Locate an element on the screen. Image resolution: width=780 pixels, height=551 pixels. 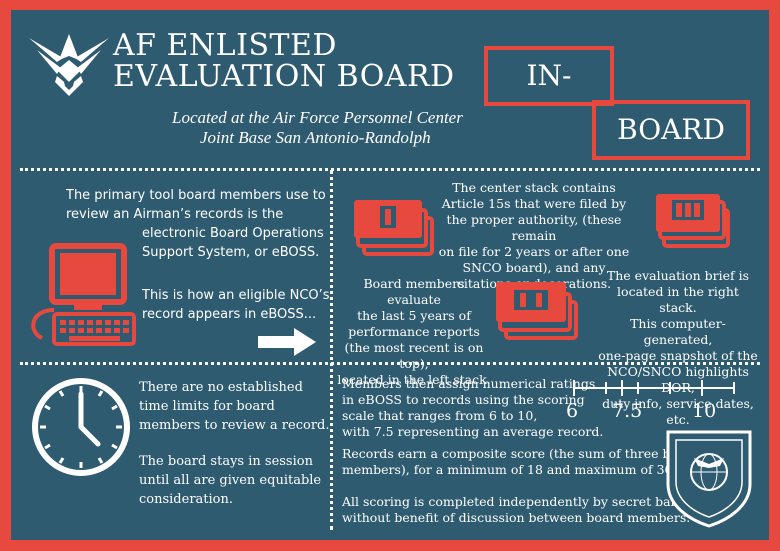
left-stack-line: performance reports is located at coordinates (414, 331).